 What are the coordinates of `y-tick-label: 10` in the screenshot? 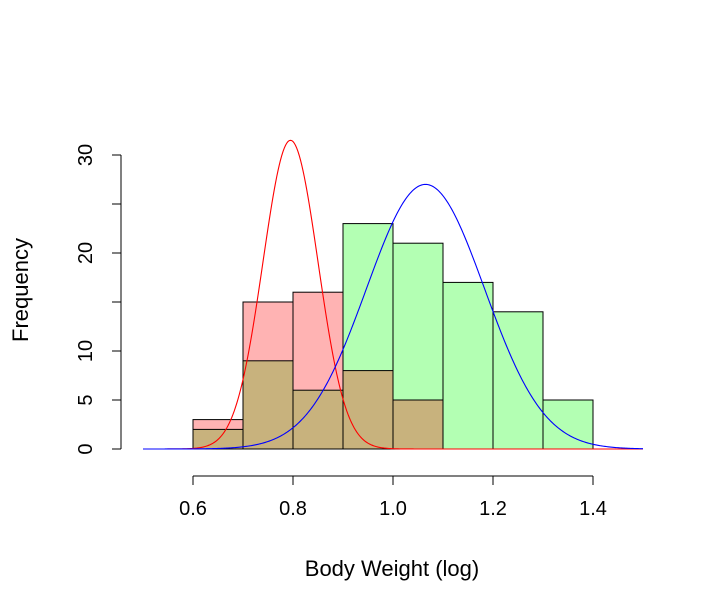 It's located at (86, 351).